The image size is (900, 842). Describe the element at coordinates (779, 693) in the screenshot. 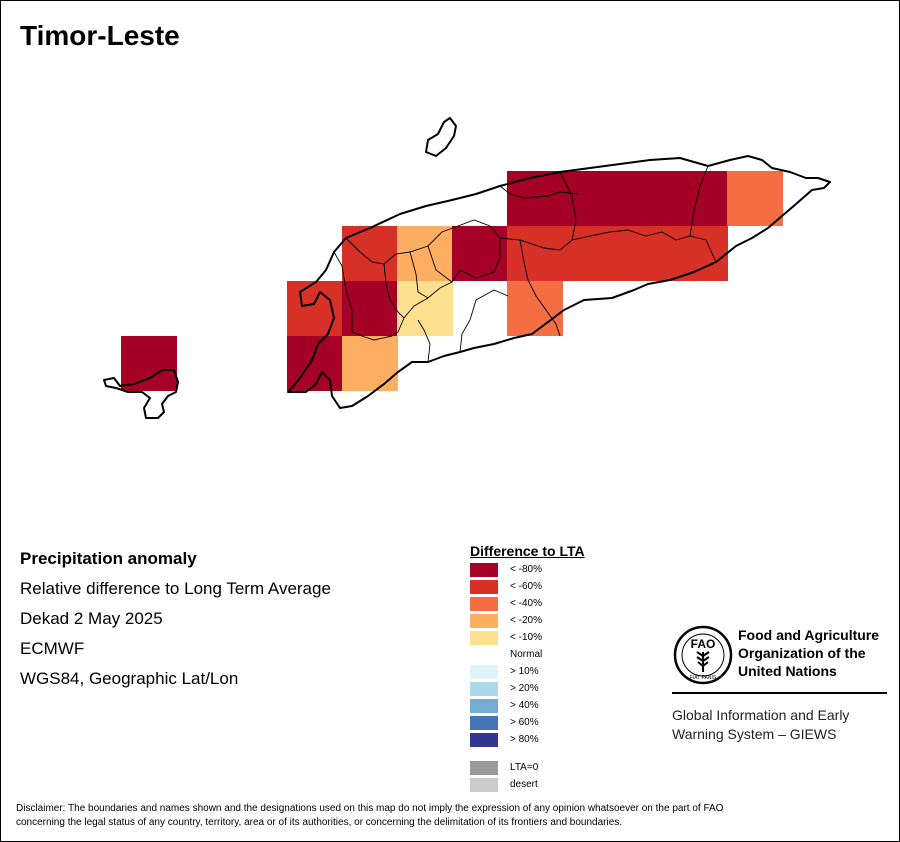

I see `fao-divider` at that location.